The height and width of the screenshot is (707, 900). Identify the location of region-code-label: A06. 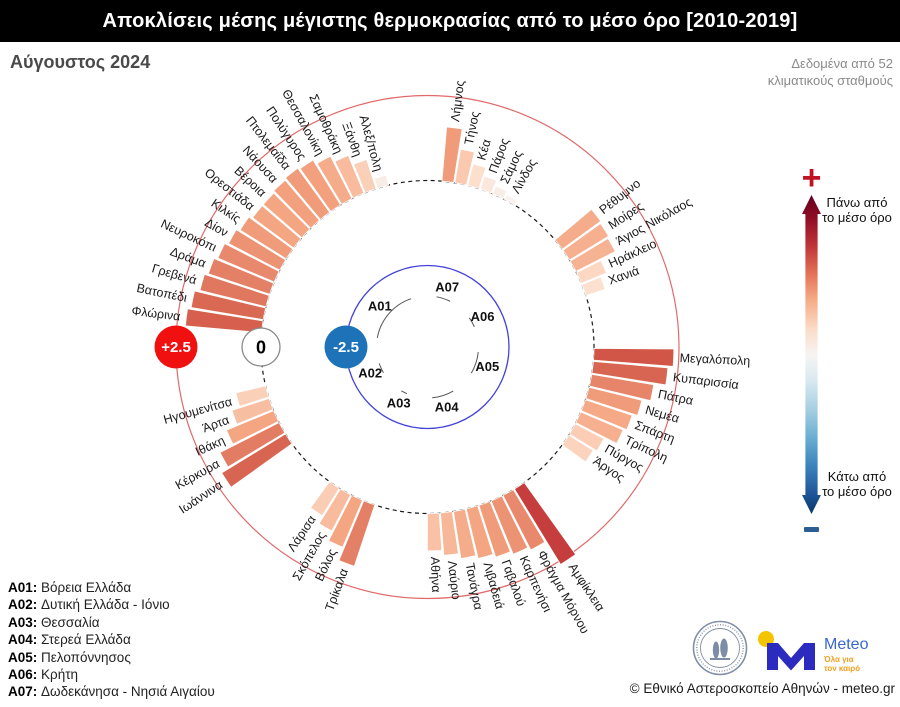
(483, 316).